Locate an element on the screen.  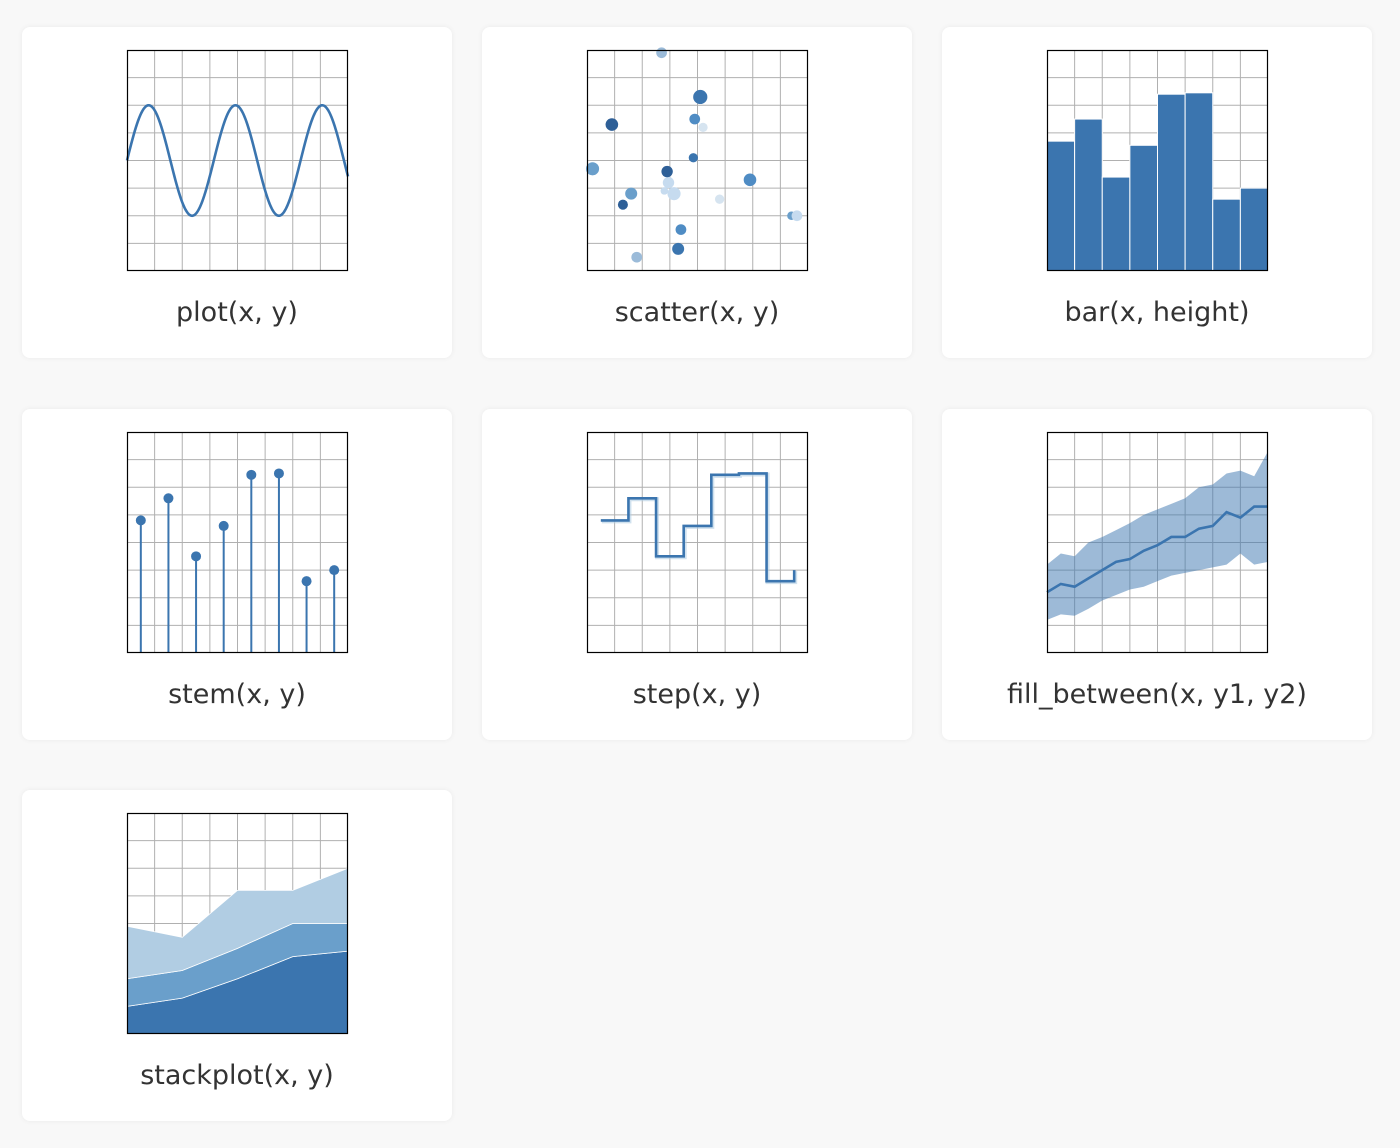
card-caption: scatter(x, y) is located at coordinates (697, 312).